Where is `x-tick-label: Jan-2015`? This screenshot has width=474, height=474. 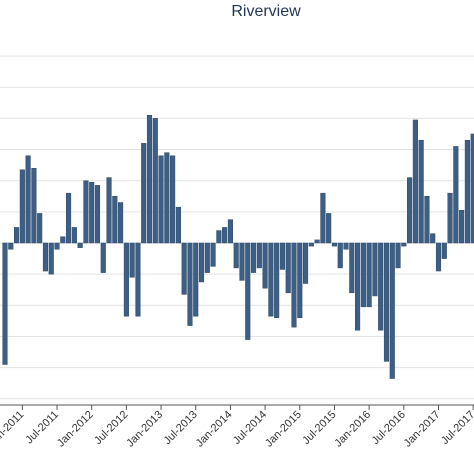 x-tick-label: Jan-2015 is located at coordinates (283, 429).